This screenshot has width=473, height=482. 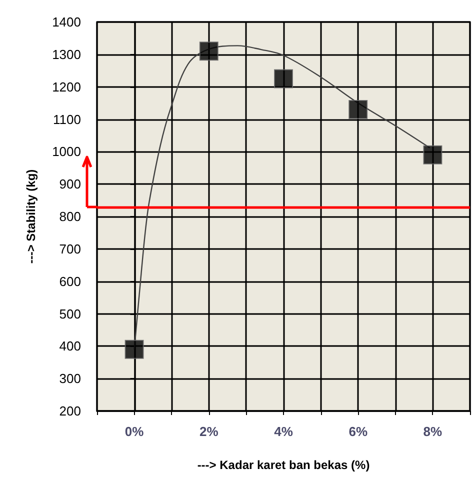 I want to click on y-tick-label: 600, so click(x=70, y=281).